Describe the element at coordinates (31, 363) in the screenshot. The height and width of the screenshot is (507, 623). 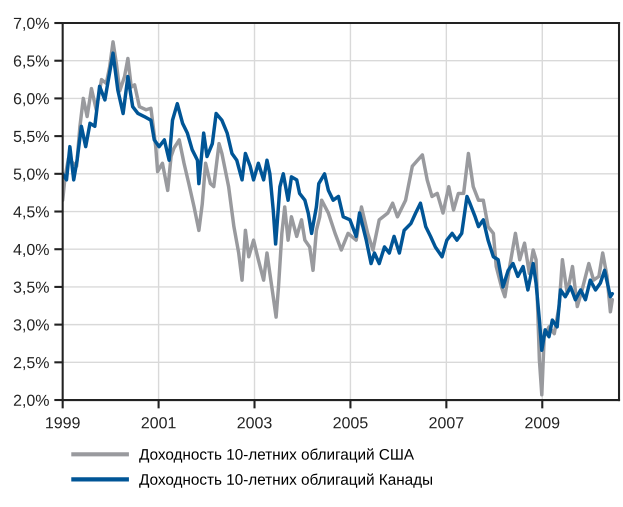
I see `y-tick-label: 2,5%` at that location.